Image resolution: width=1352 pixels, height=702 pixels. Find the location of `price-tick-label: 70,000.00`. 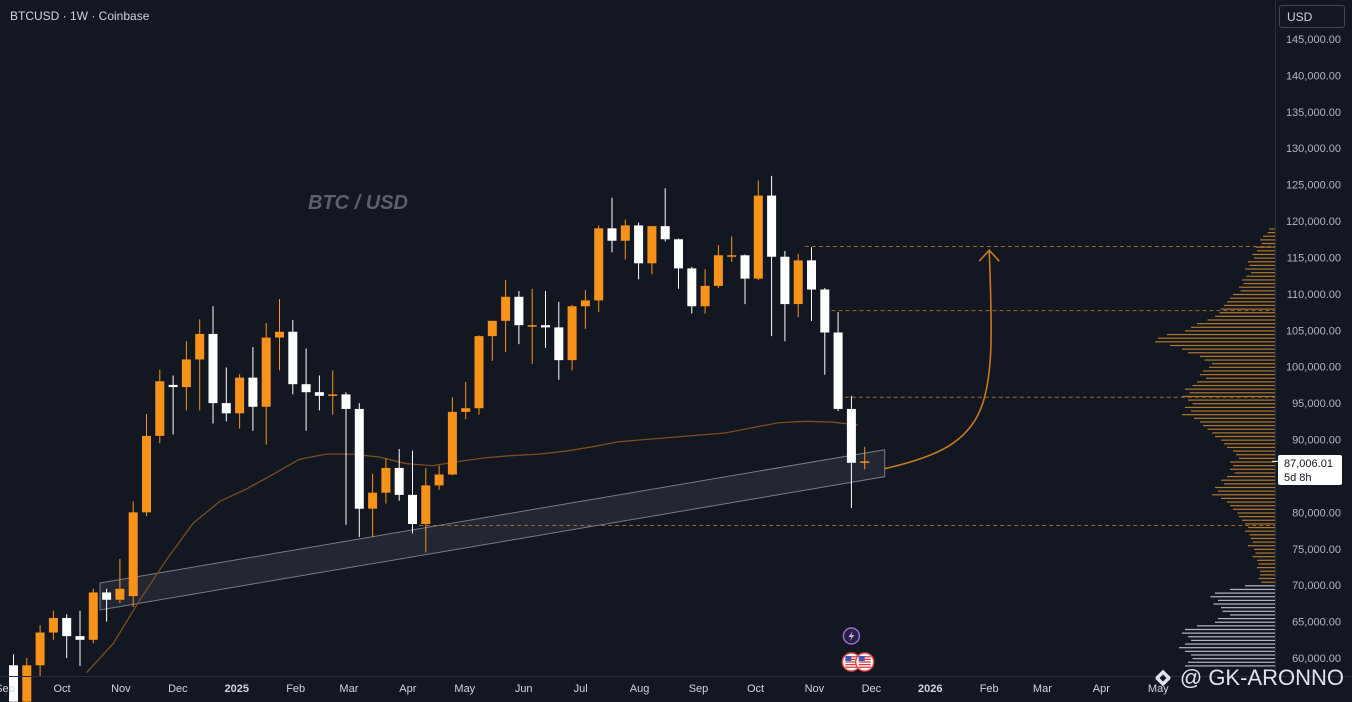

price-tick-label: 70,000.00 is located at coordinates (1316, 586).